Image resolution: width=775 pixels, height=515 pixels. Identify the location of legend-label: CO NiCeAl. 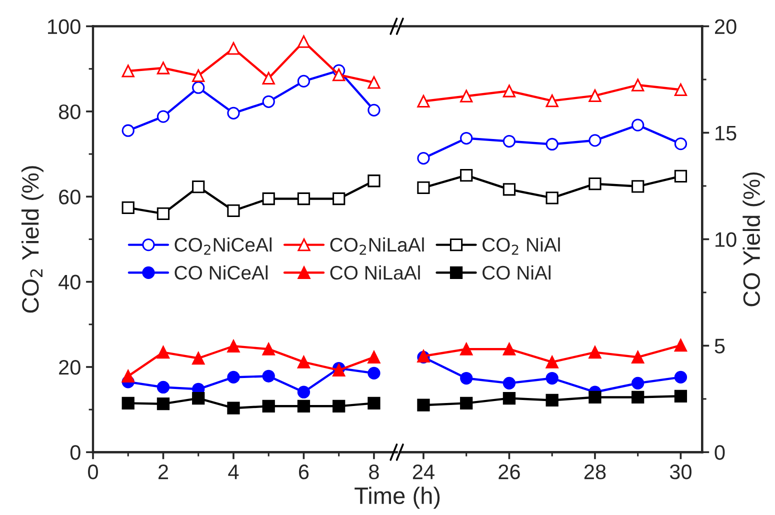
(221, 272).